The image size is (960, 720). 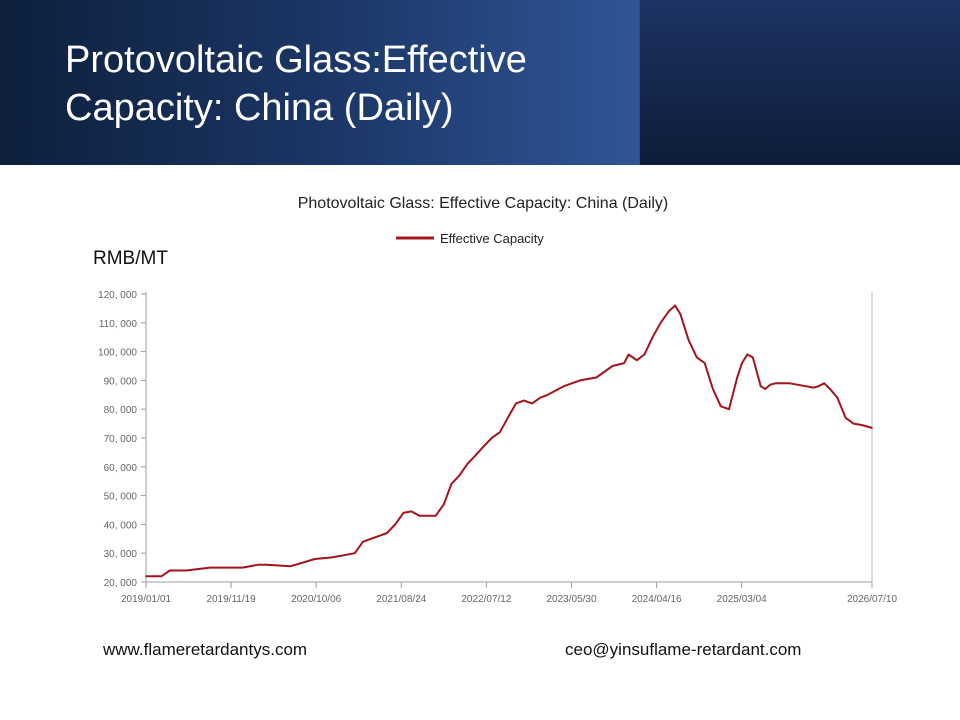 What do you see at coordinates (117, 295) in the screenshot?
I see `y-tick-label: 120, 000` at bounding box center [117, 295].